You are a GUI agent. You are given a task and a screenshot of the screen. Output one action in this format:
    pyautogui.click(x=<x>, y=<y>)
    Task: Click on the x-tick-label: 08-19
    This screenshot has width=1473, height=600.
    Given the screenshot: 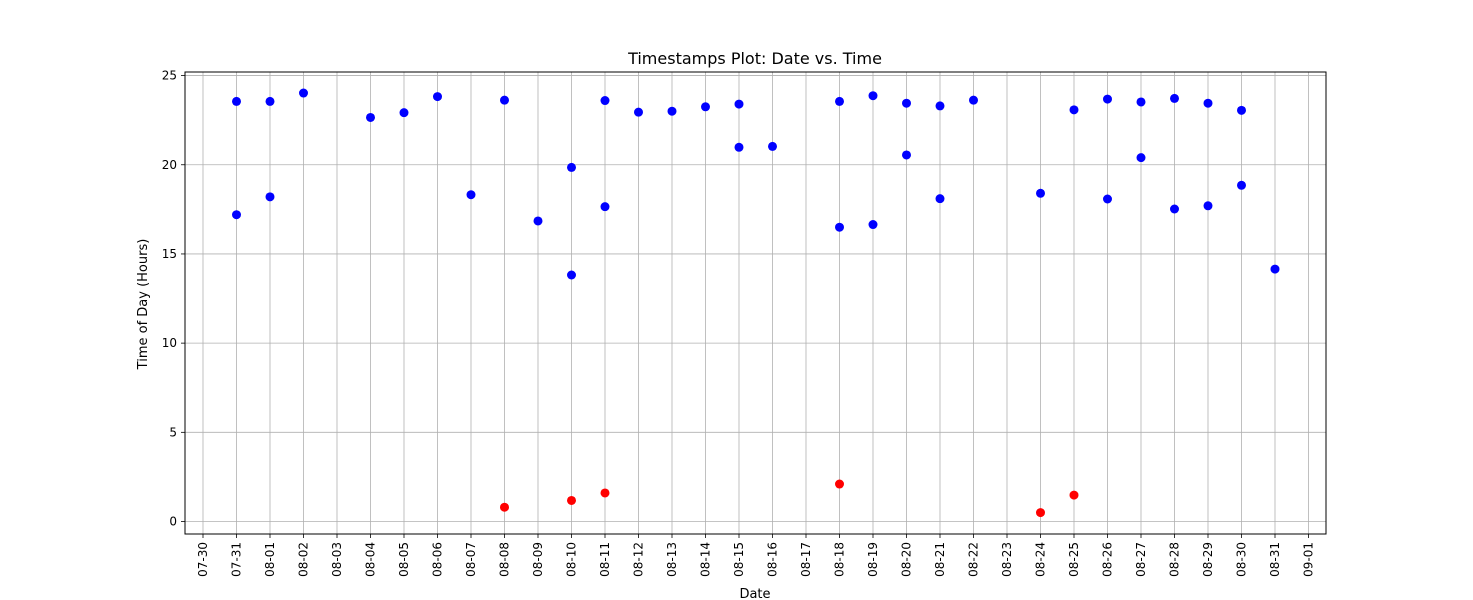 What is the action you would take?
    pyautogui.click(x=873, y=559)
    